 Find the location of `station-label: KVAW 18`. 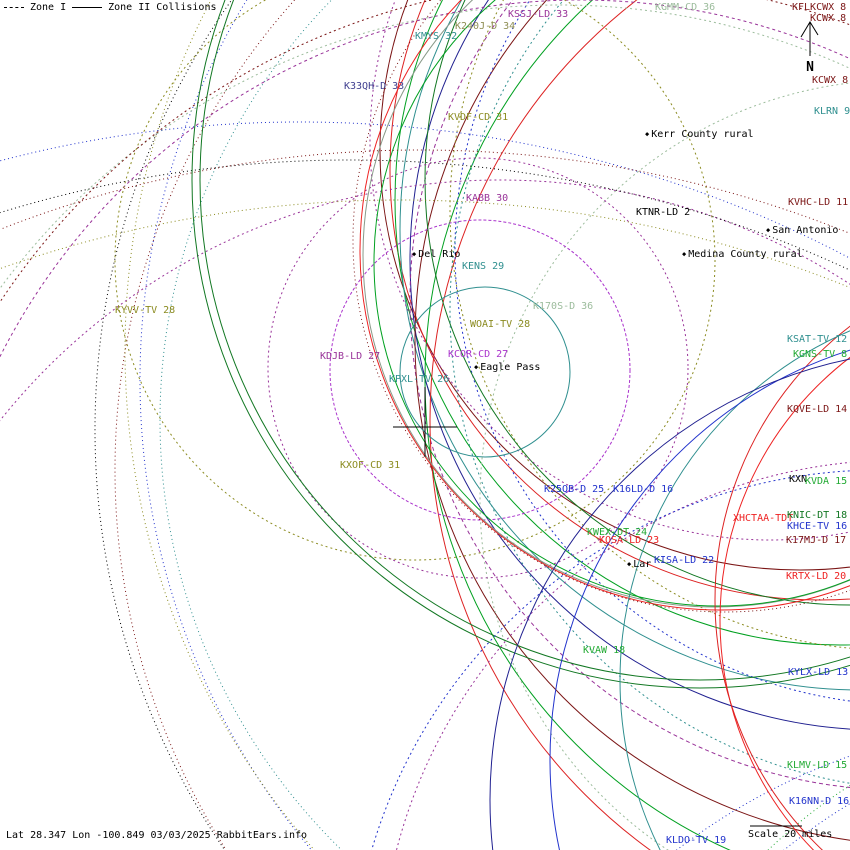

station-label: KVAW 18 is located at coordinates (604, 650).